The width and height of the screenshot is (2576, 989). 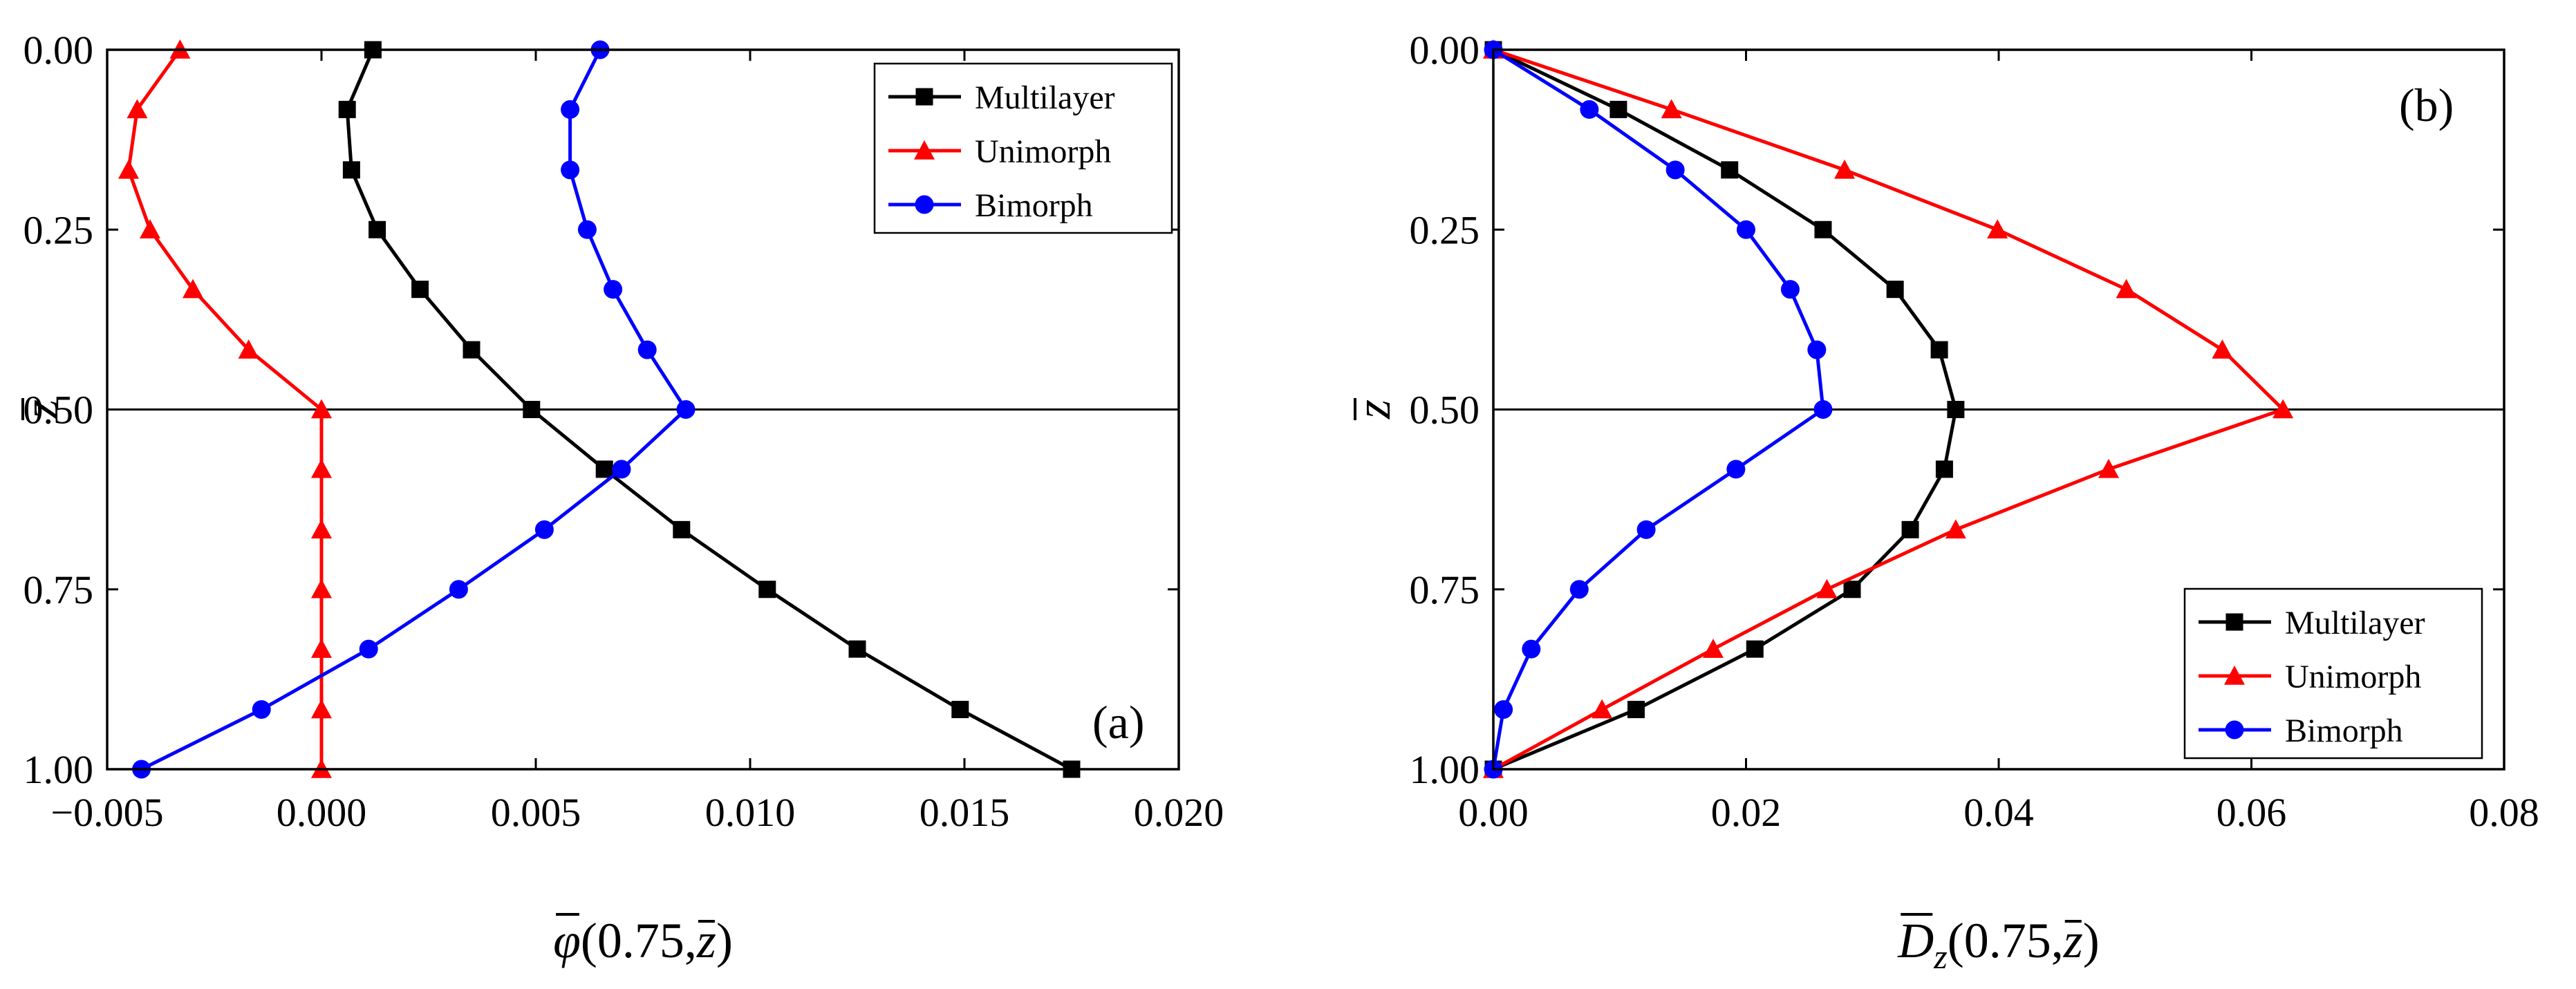 I want to click on panel-label: (b), so click(x=2426, y=105).